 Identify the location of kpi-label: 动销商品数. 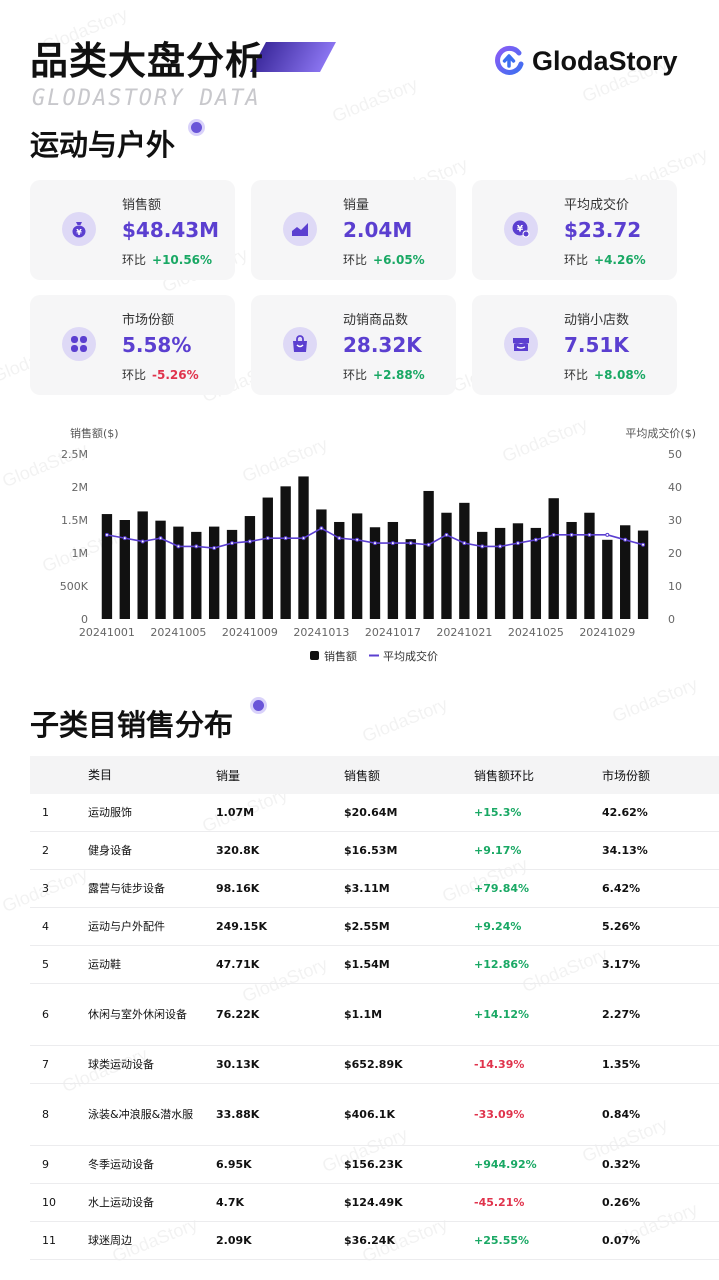
(376, 320).